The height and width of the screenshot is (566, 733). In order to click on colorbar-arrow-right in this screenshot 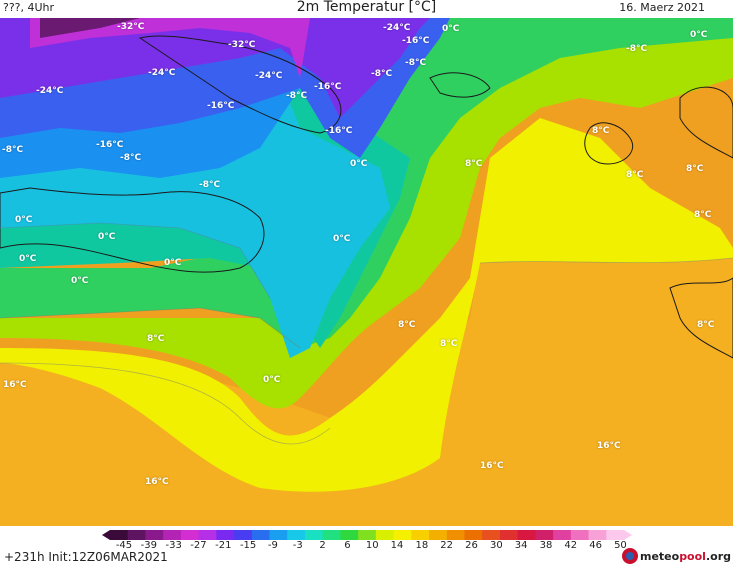, I will do `click(628, 535)`.